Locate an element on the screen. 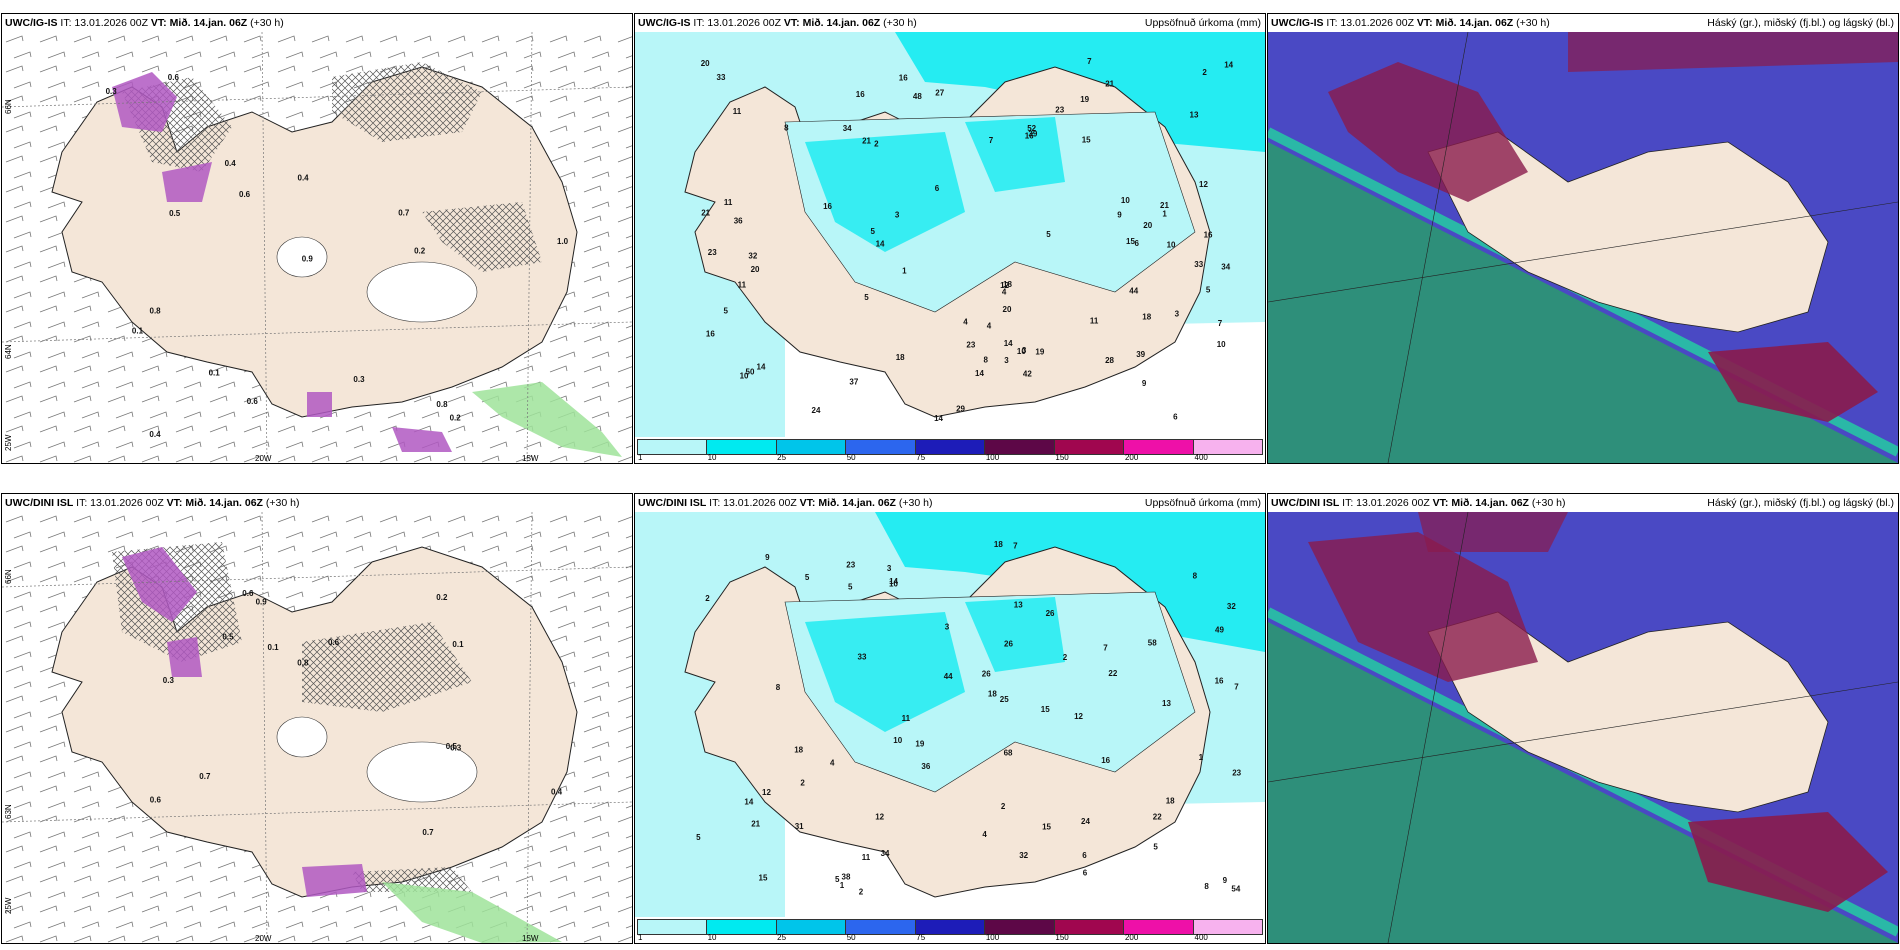 Image resolution: width=1900 pixels, height=950 pixels. map-value-label: 9 is located at coordinates (1225, 880).